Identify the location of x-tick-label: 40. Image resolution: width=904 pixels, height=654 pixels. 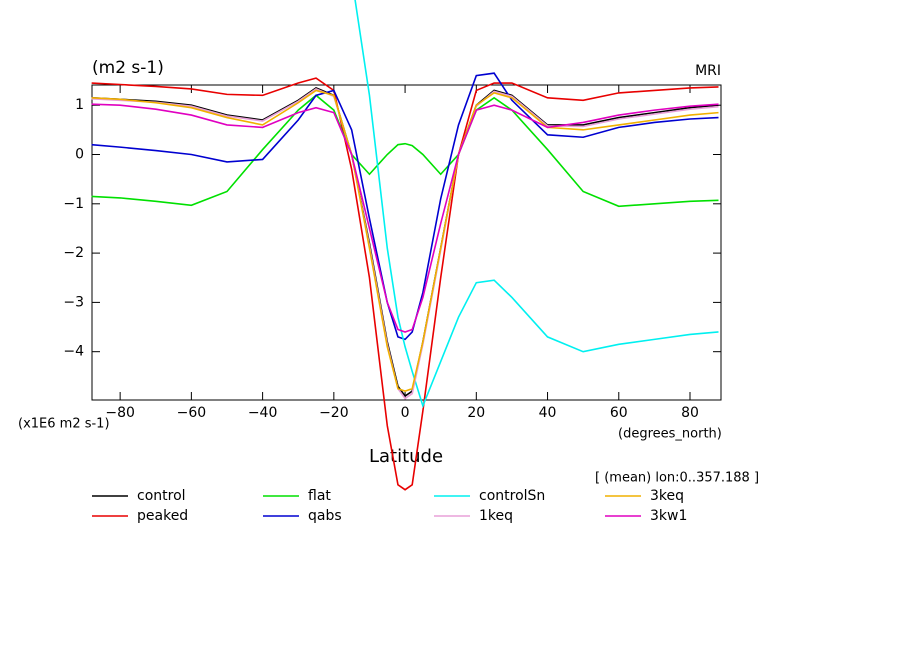
(548, 413).